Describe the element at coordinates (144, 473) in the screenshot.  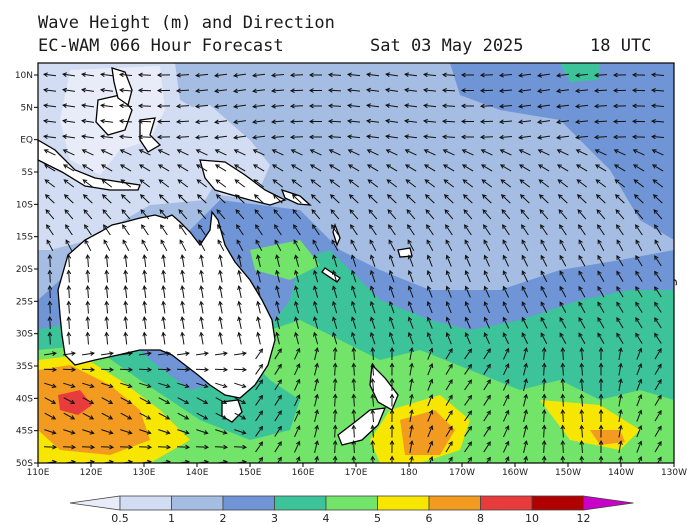
I see `lon-tick-label: 130E` at that location.